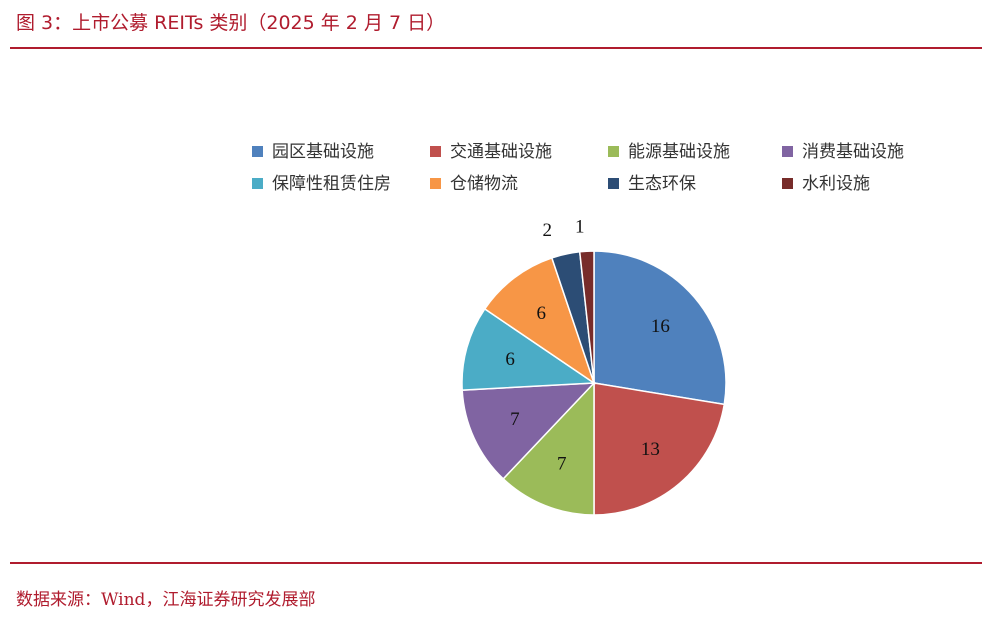 The image size is (992, 619). I want to click on legend-label-0: 园区基础设施, so click(323, 152).